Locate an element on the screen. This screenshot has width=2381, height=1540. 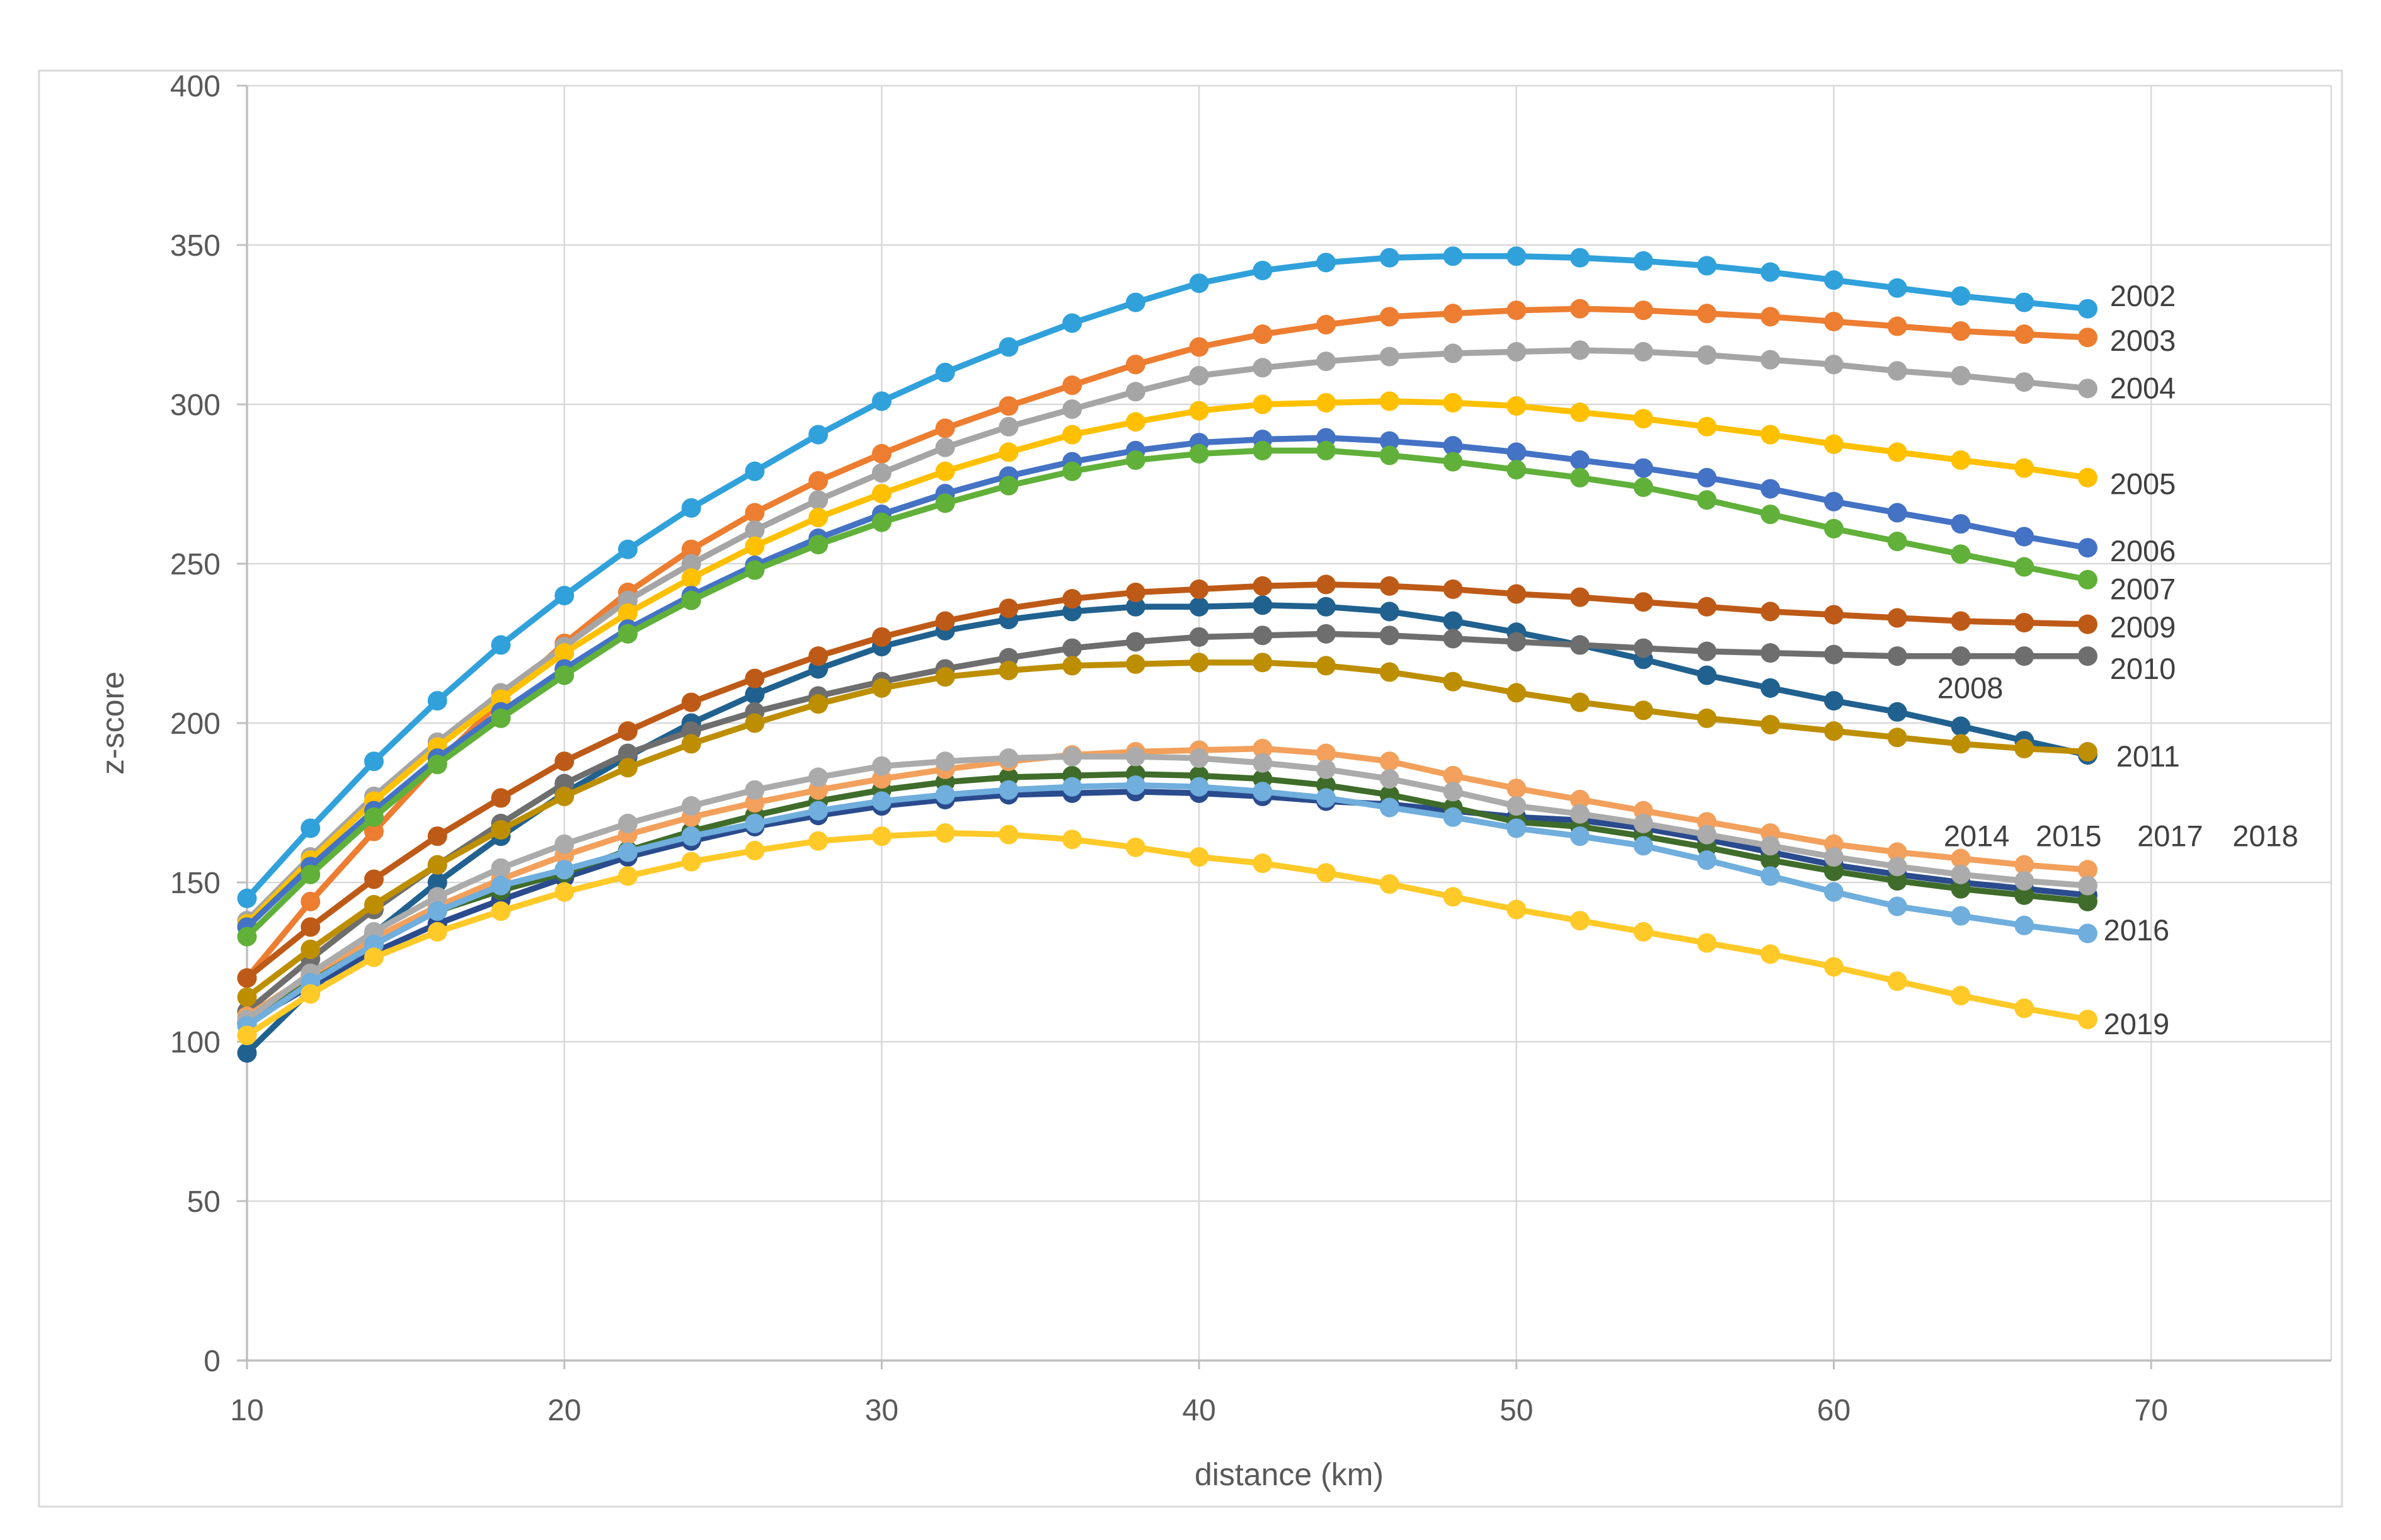
marker-2018-x64 is located at coordinates (1961, 889).